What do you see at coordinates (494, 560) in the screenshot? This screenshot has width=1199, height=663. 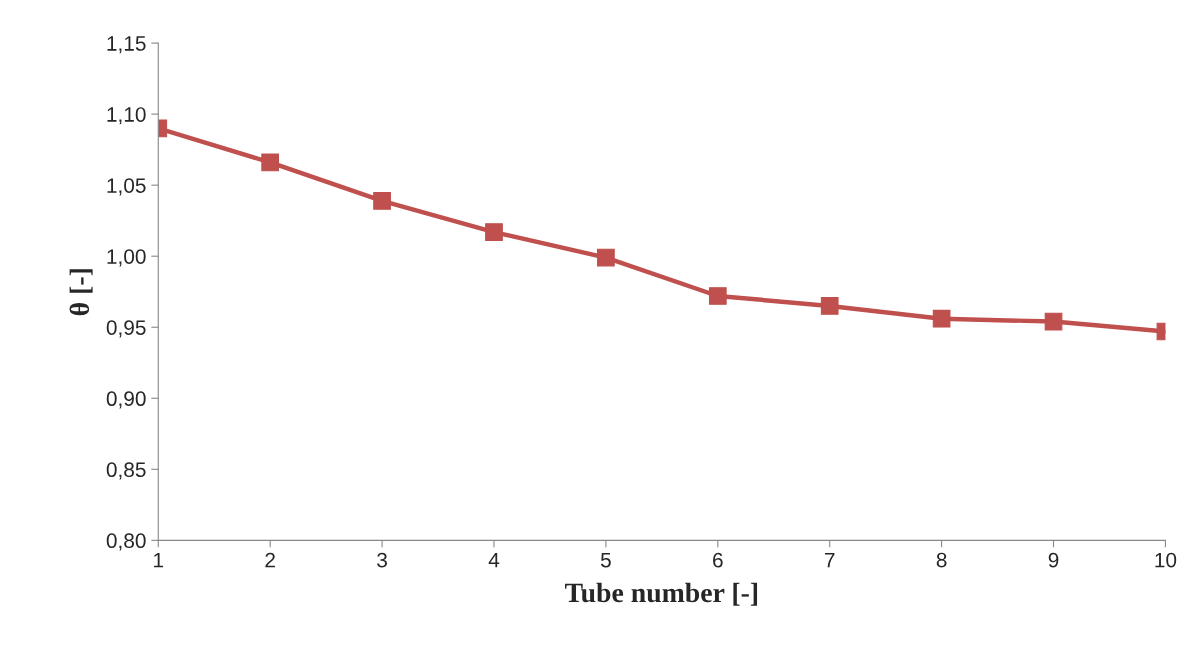 I see `x-tick-label: 4` at bounding box center [494, 560].